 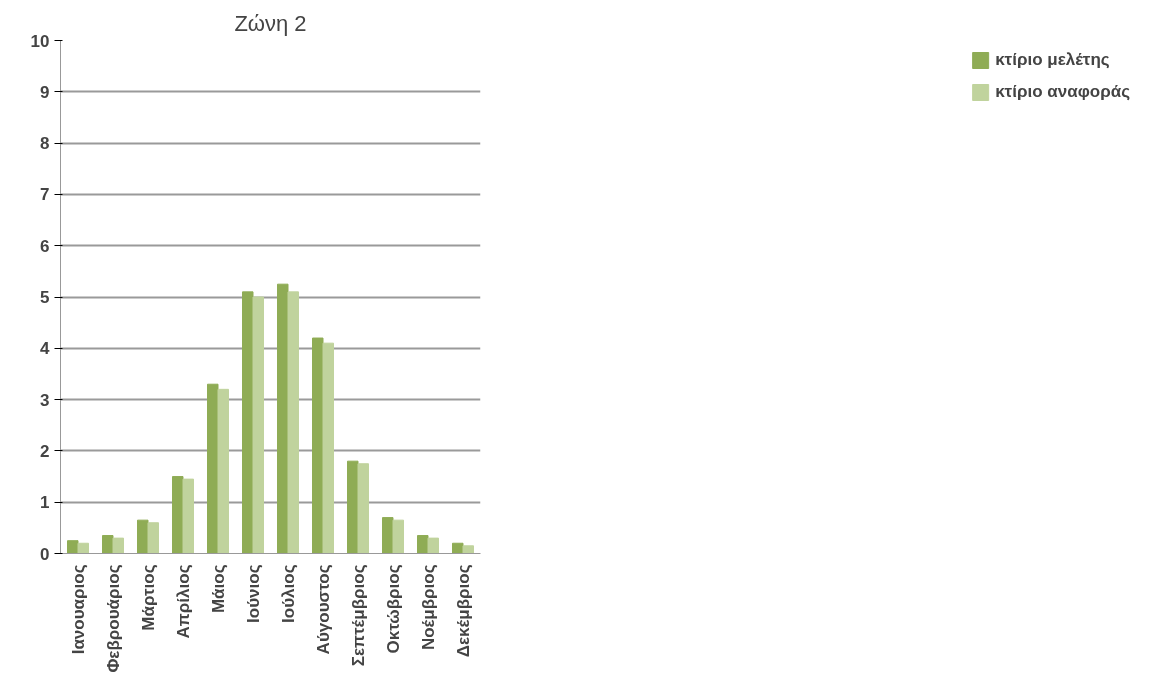 What do you see at coordinates (45, 503) in the screenshot?
I see `y-tick-label: 1` at bounding box center [45, 503].